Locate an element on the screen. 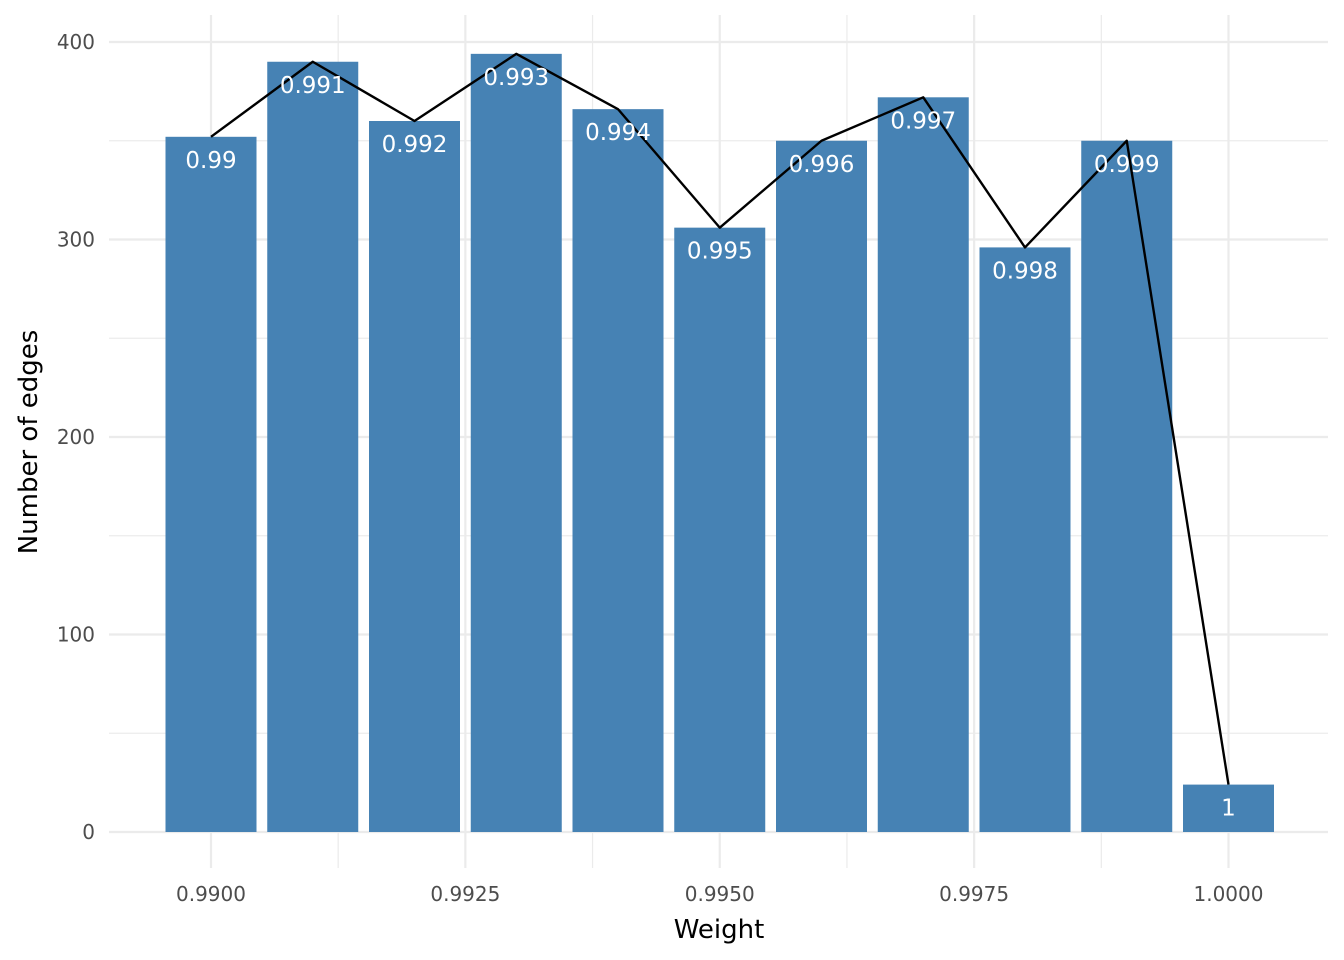 Image resolution: width=1344 pixels, height=960 pixels. bar-value-label: 0.997 is located at coordinates (923, 121).